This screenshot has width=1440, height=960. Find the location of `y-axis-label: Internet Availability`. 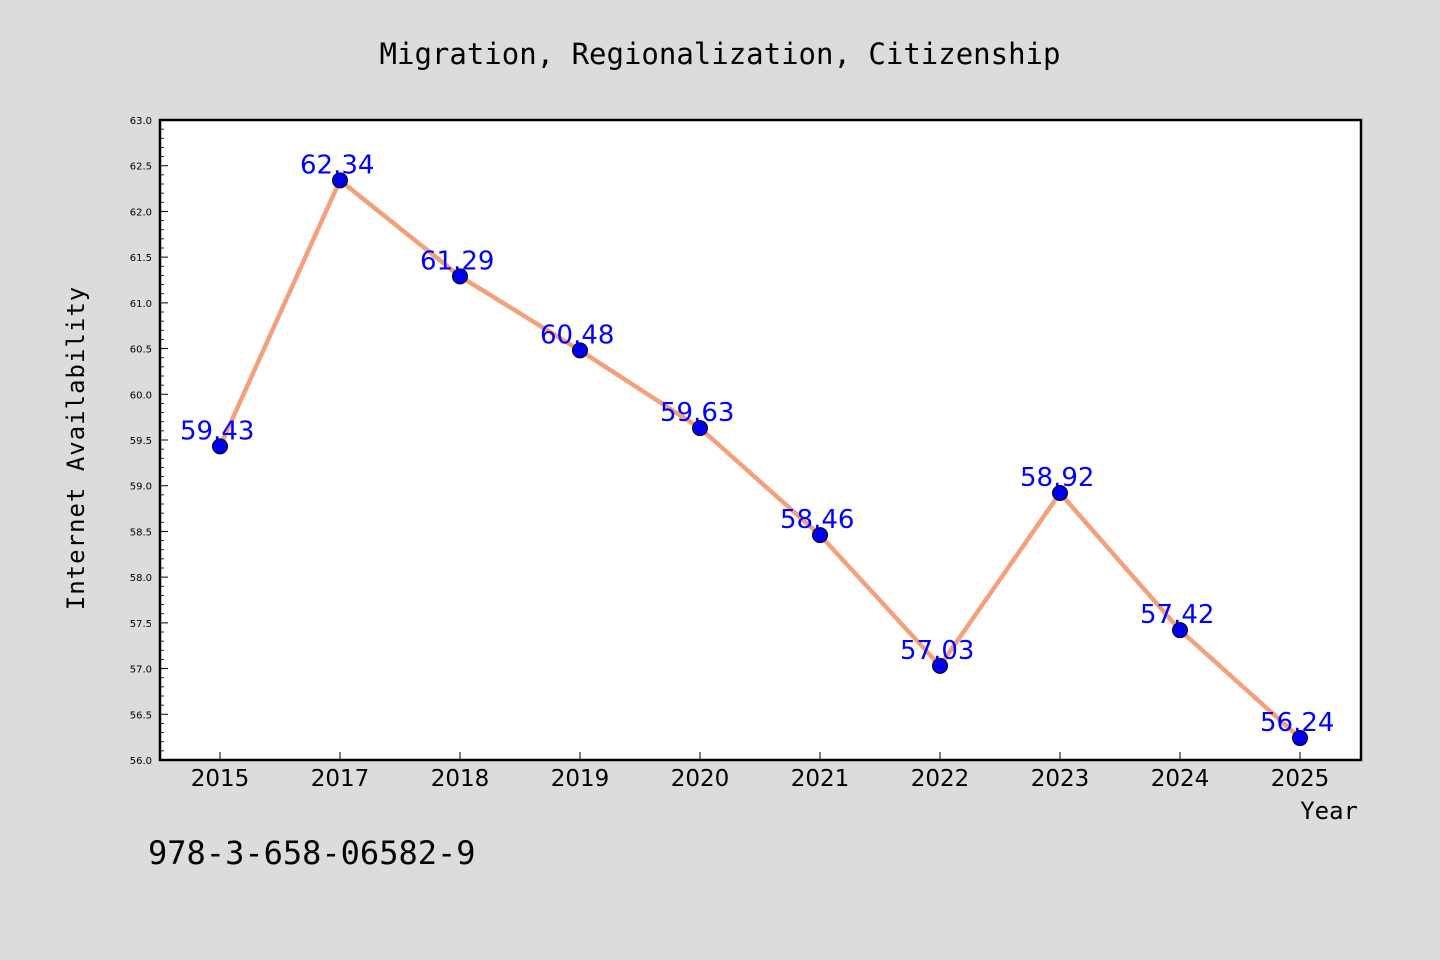

y-axis-label: Internet Availability is located at coordinates (76, 448).